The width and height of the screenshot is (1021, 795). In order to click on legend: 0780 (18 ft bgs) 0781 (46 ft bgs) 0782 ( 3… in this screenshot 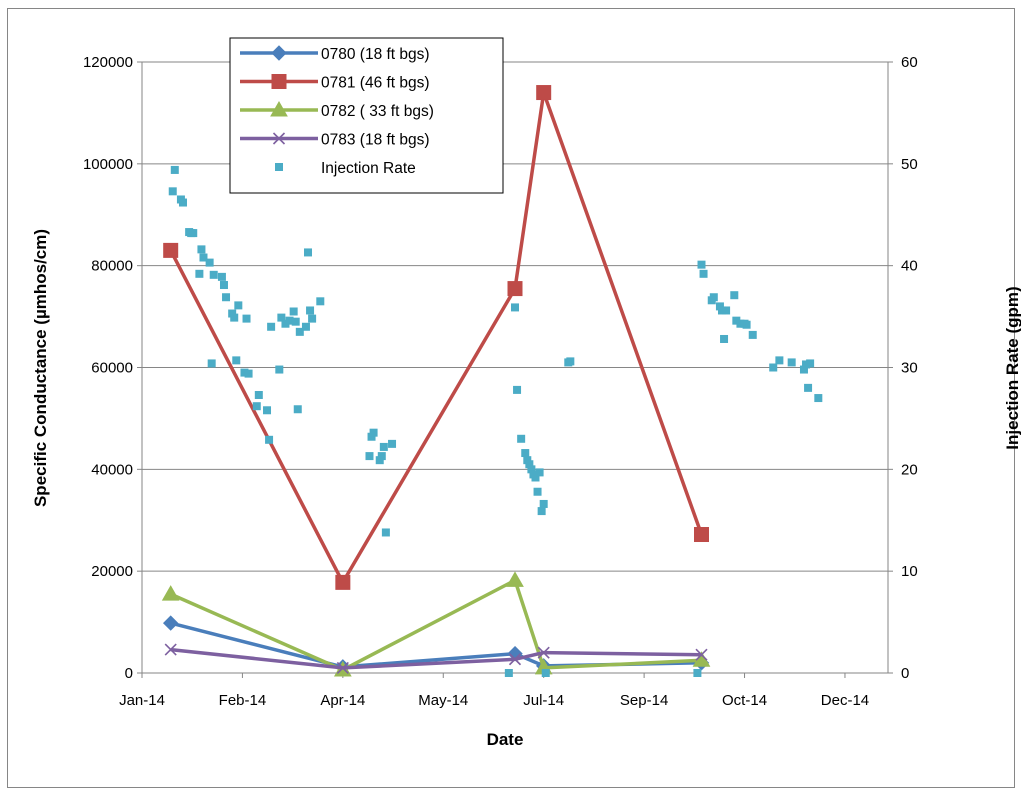, I will do `click(366, 115)`.